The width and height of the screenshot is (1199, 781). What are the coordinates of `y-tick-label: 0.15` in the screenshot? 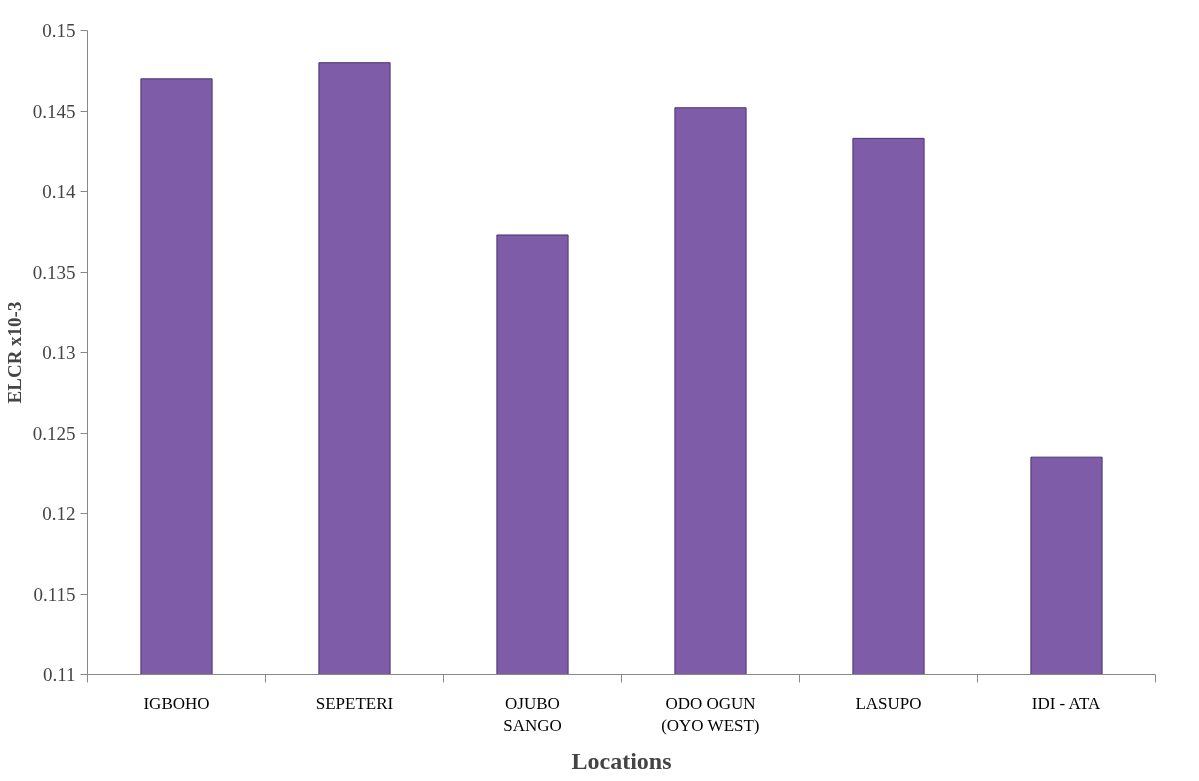 It's located at (59, 30).